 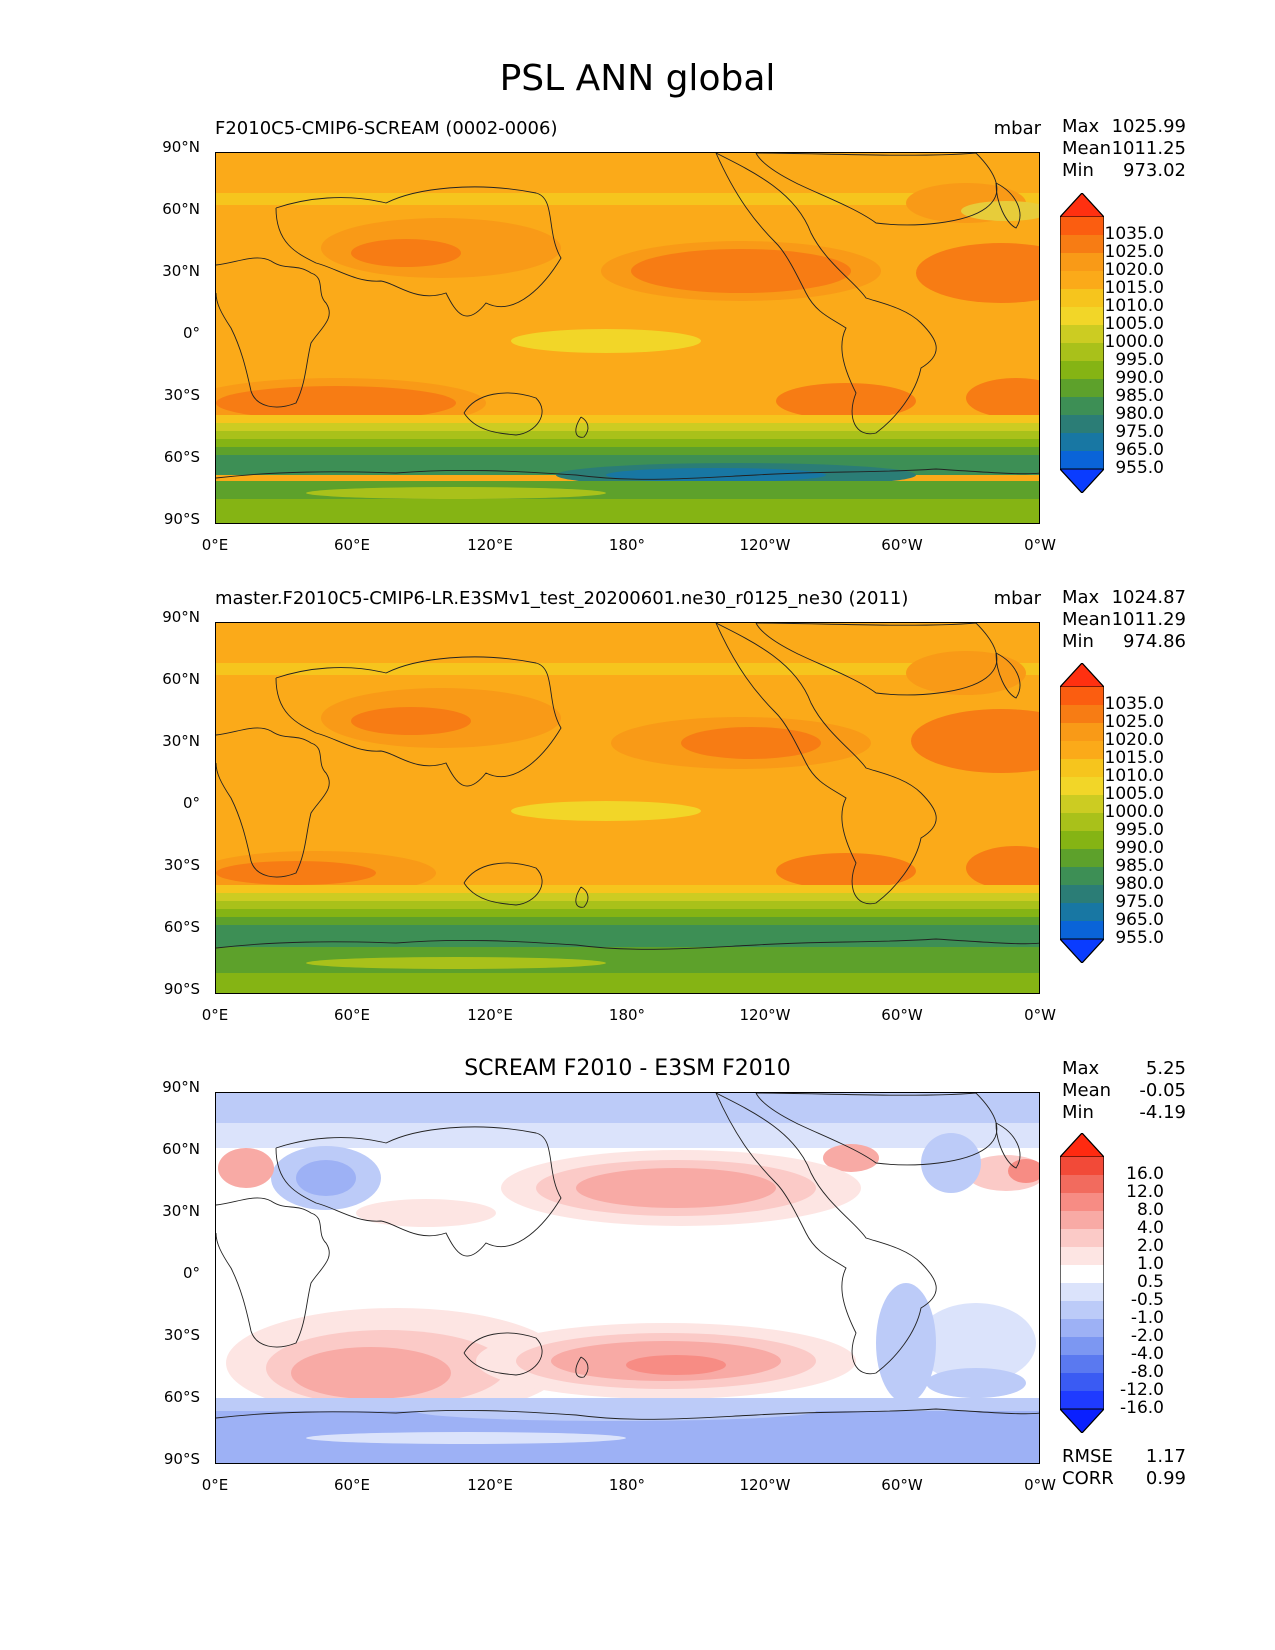 What do you see at coordinates (1148, 148) in the screenshot?
I see `stat-mean: 1011.25` at bounding box center [1148, 148].